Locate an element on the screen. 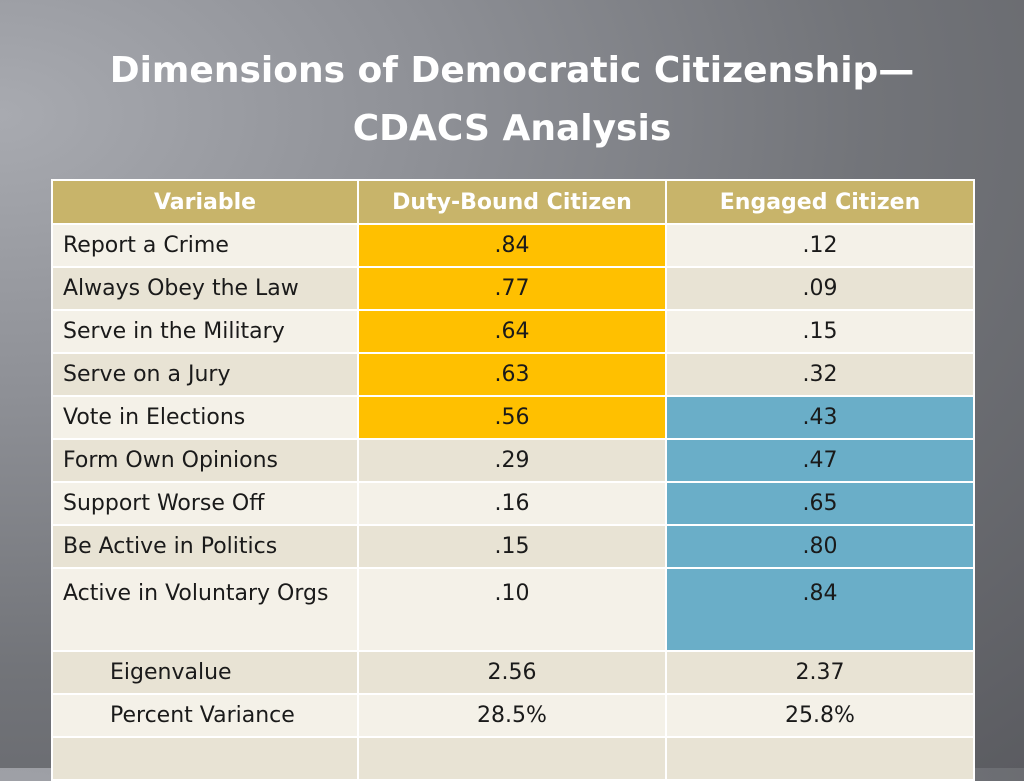 The height and width of the screenshot is (781, 1024). table-row: Form Own Opinions .29 .47 is located at coordinates (513, 460).